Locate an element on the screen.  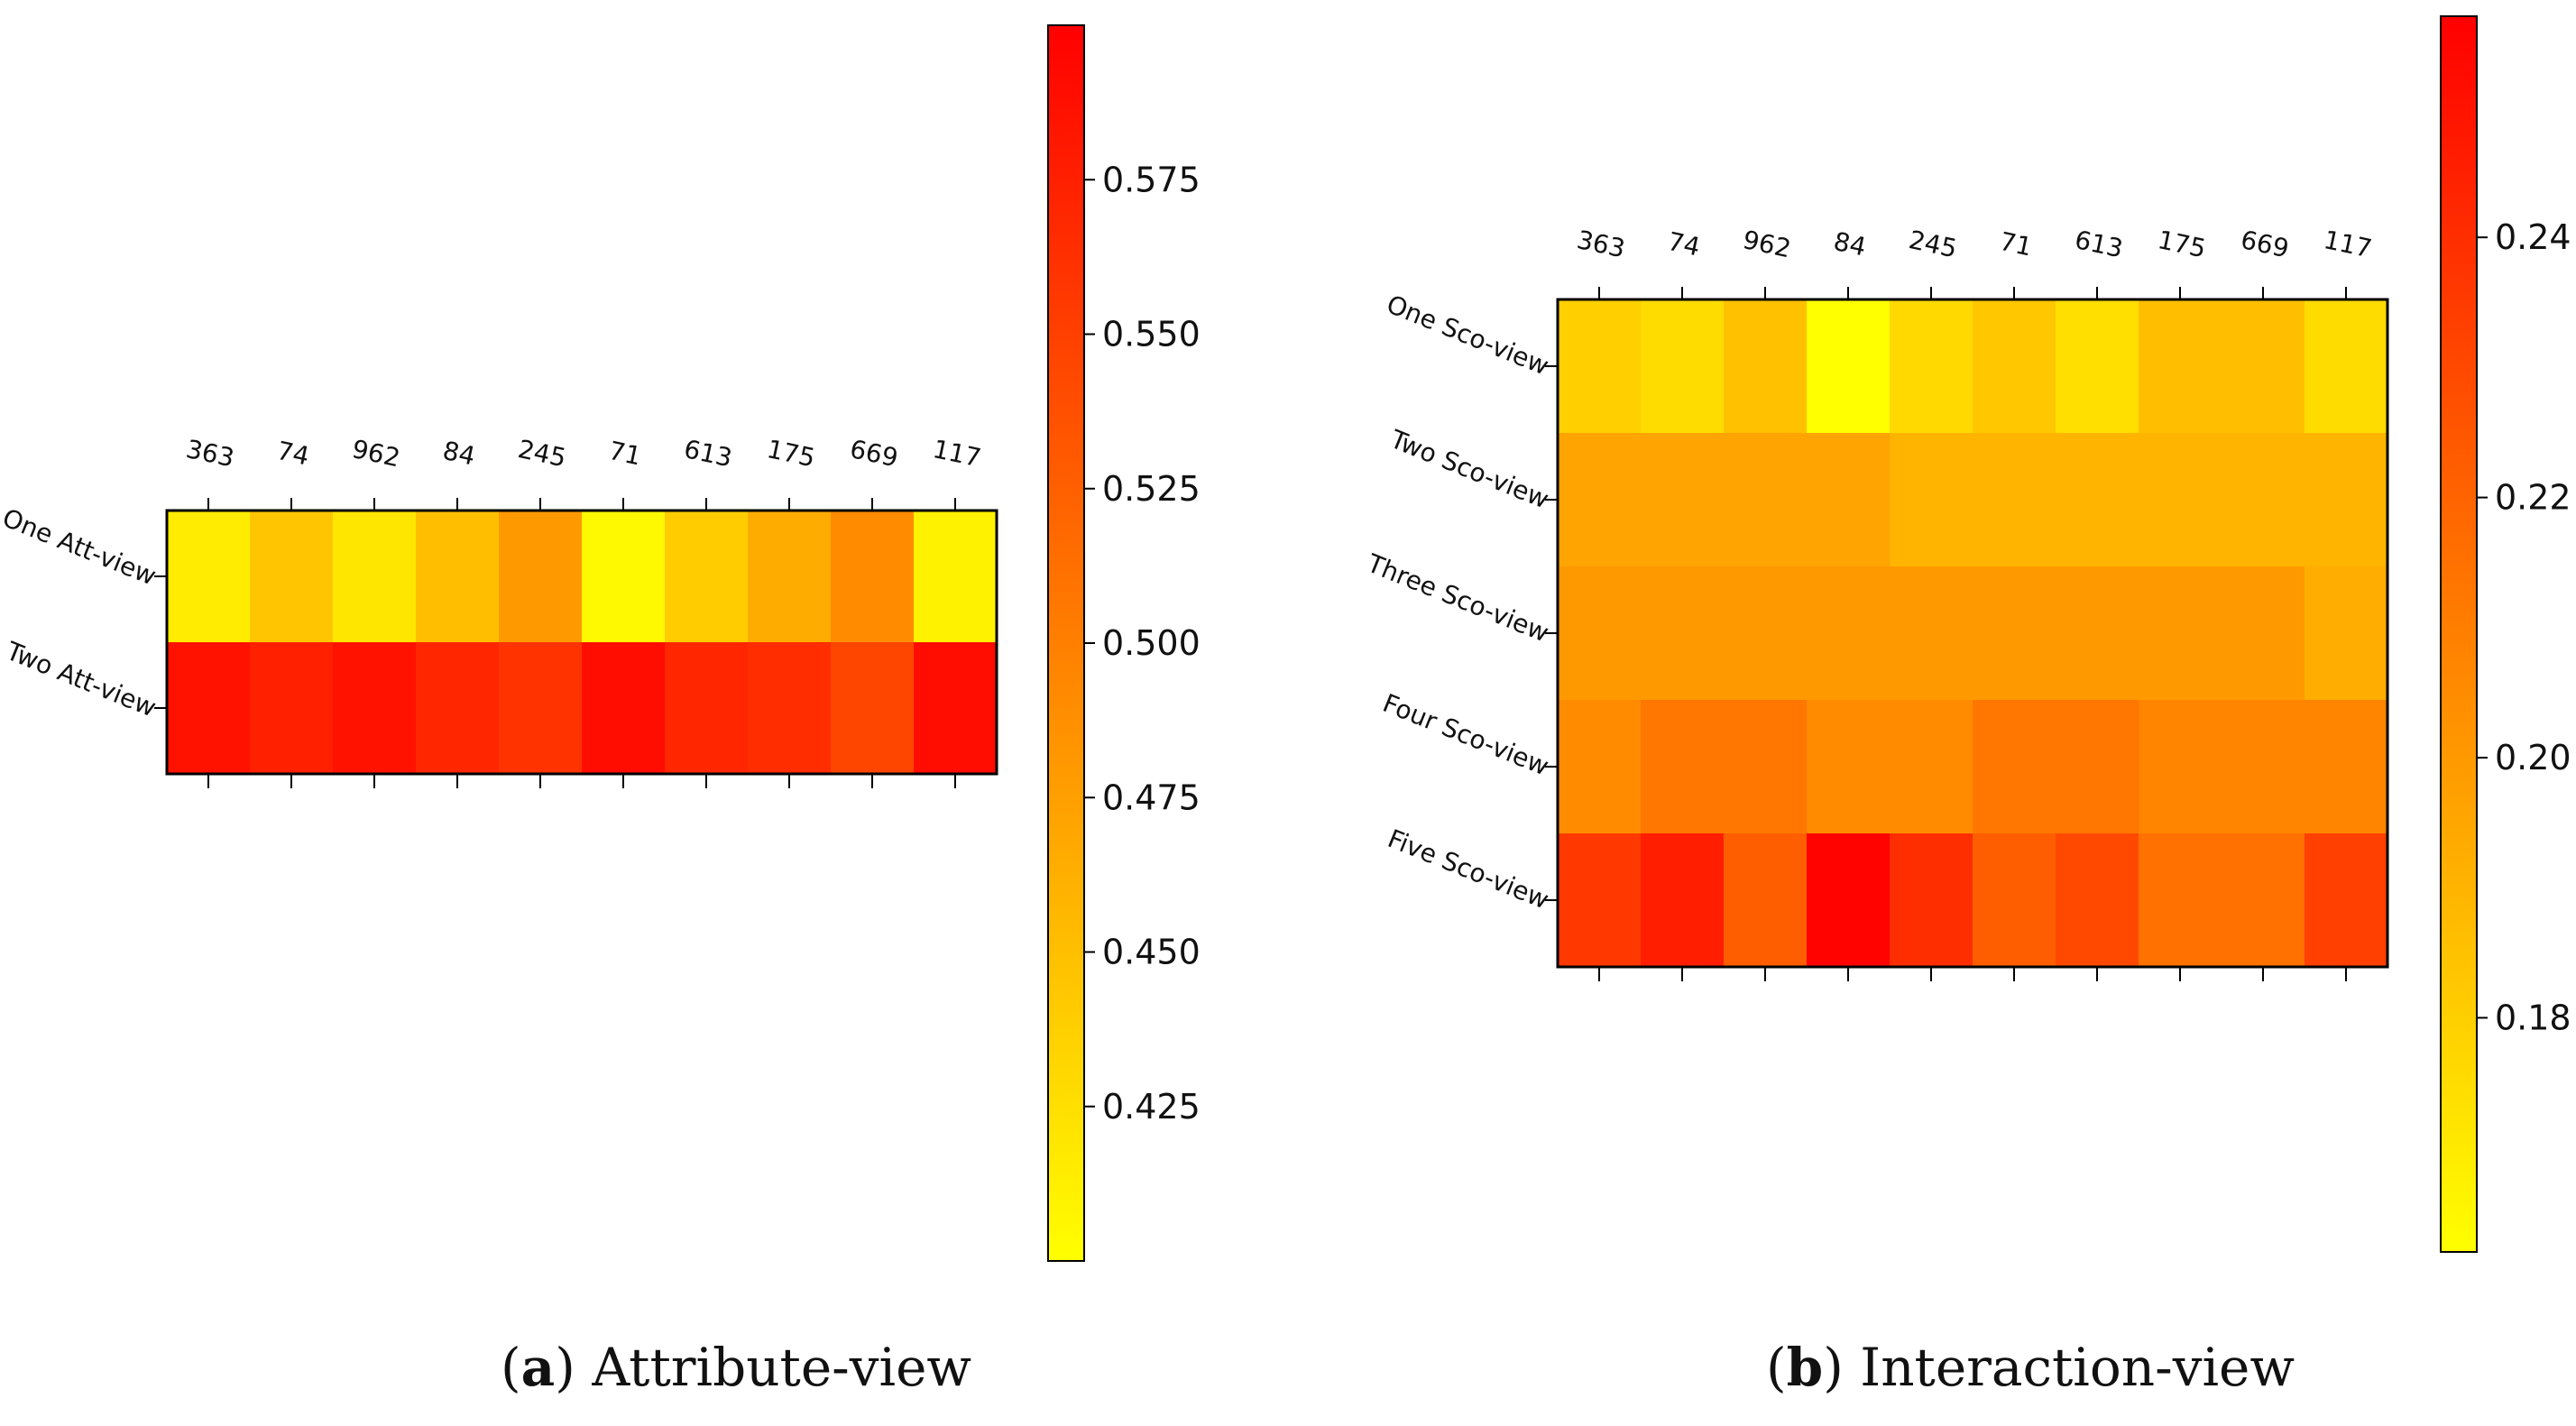
y-tick-label: Two Sco-view is located at coordinates (1469, 470).